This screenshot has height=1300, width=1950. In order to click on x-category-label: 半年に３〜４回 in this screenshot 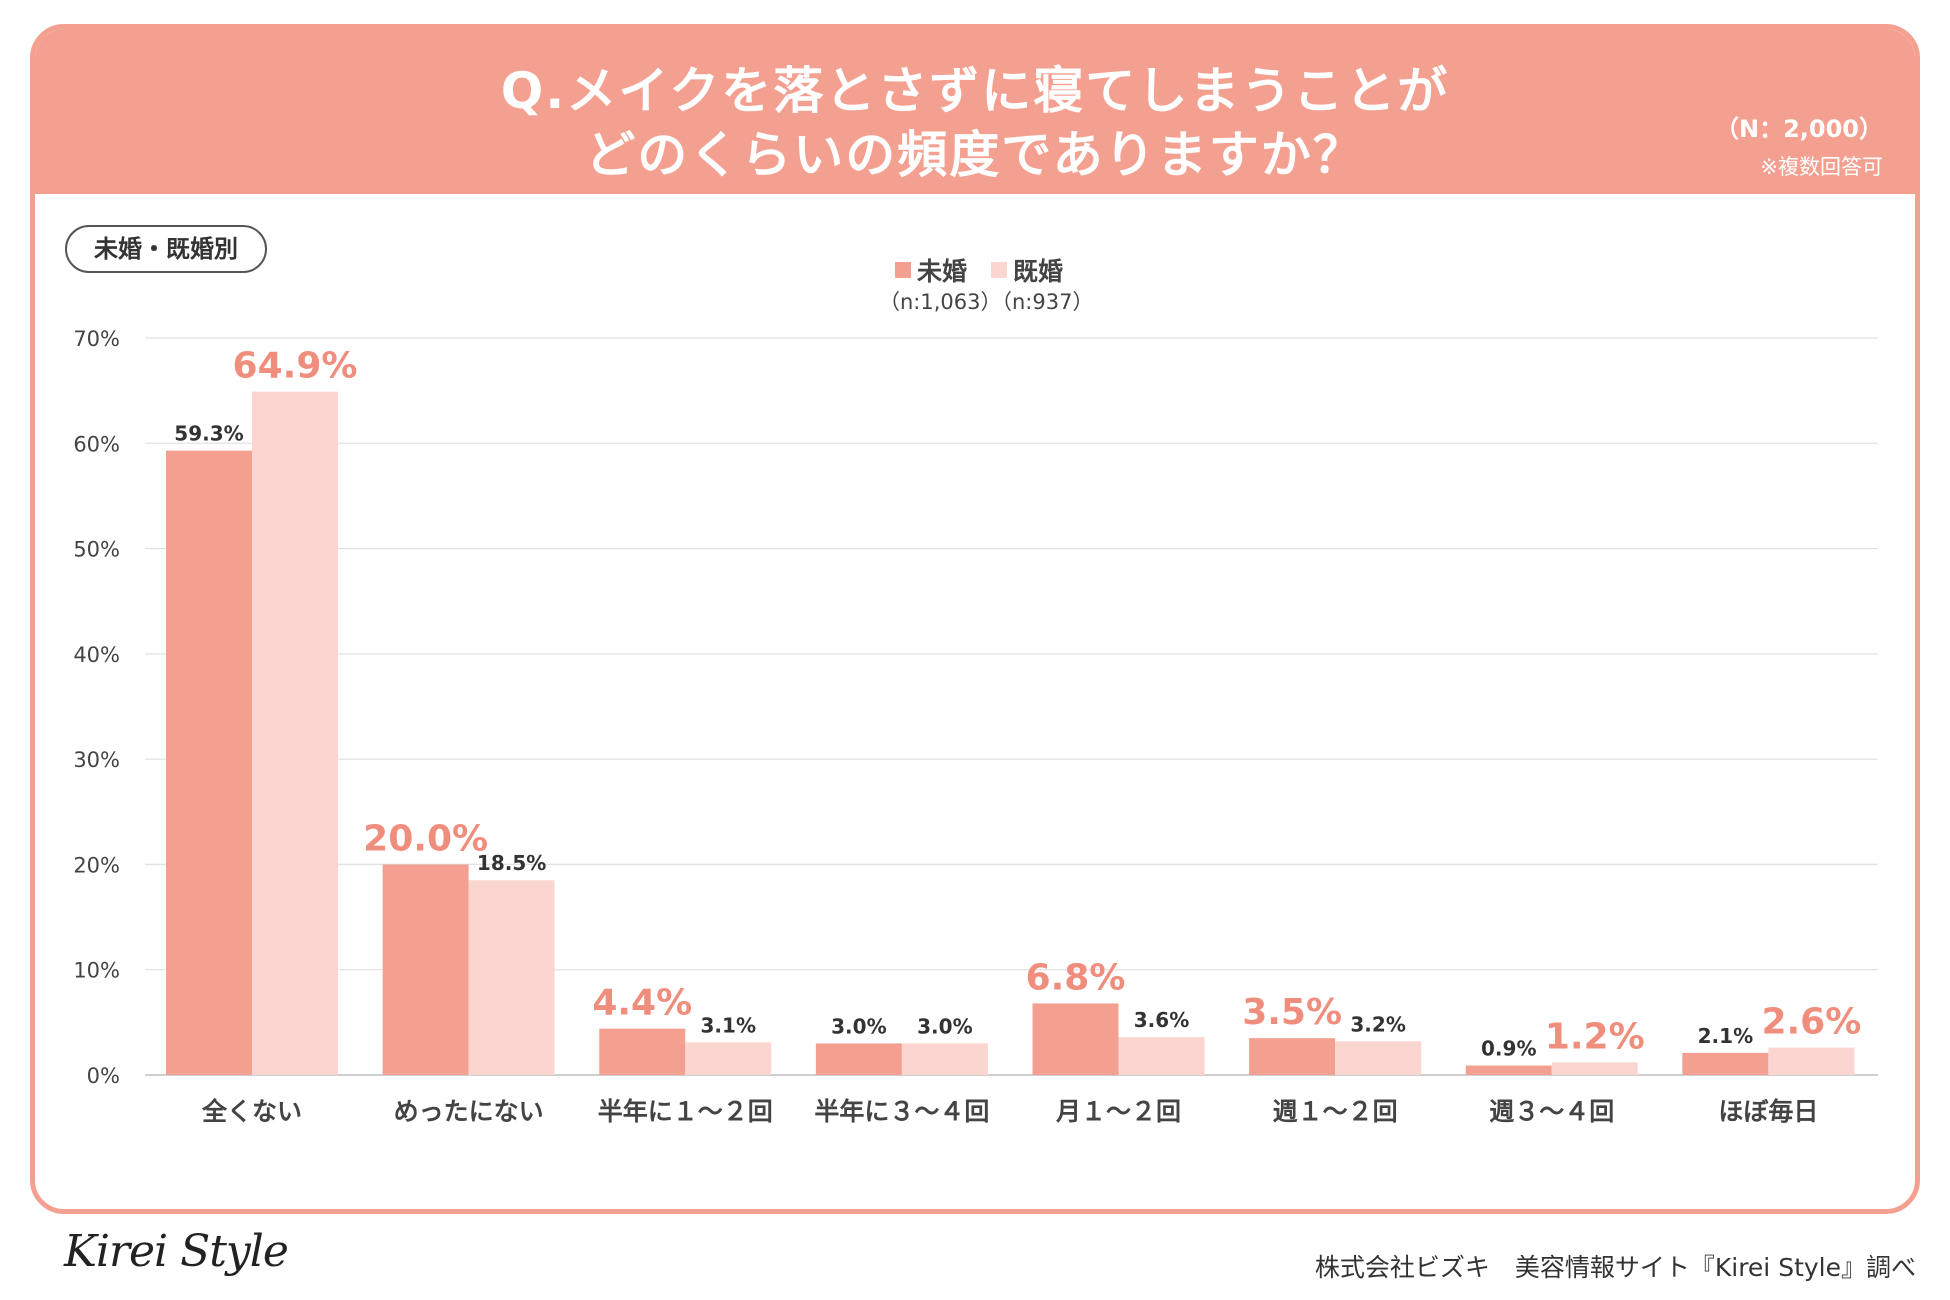, I will do `click(901, 1111)`.